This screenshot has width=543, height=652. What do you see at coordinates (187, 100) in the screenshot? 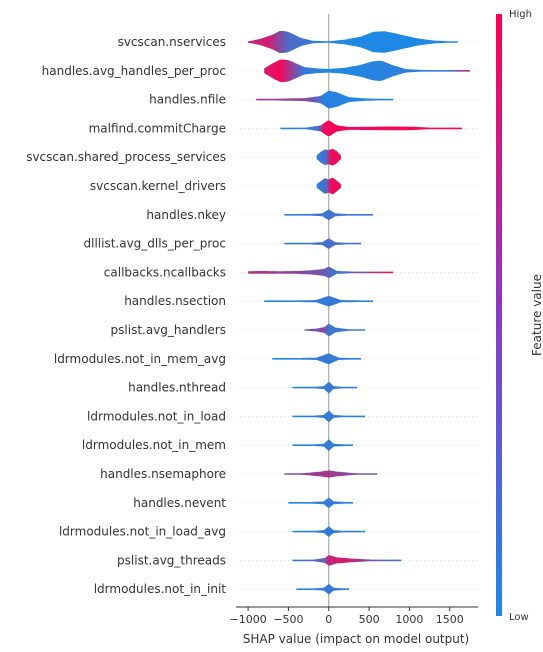
I see `feature-label: handles.nfile` at bounding box center [187, 100].